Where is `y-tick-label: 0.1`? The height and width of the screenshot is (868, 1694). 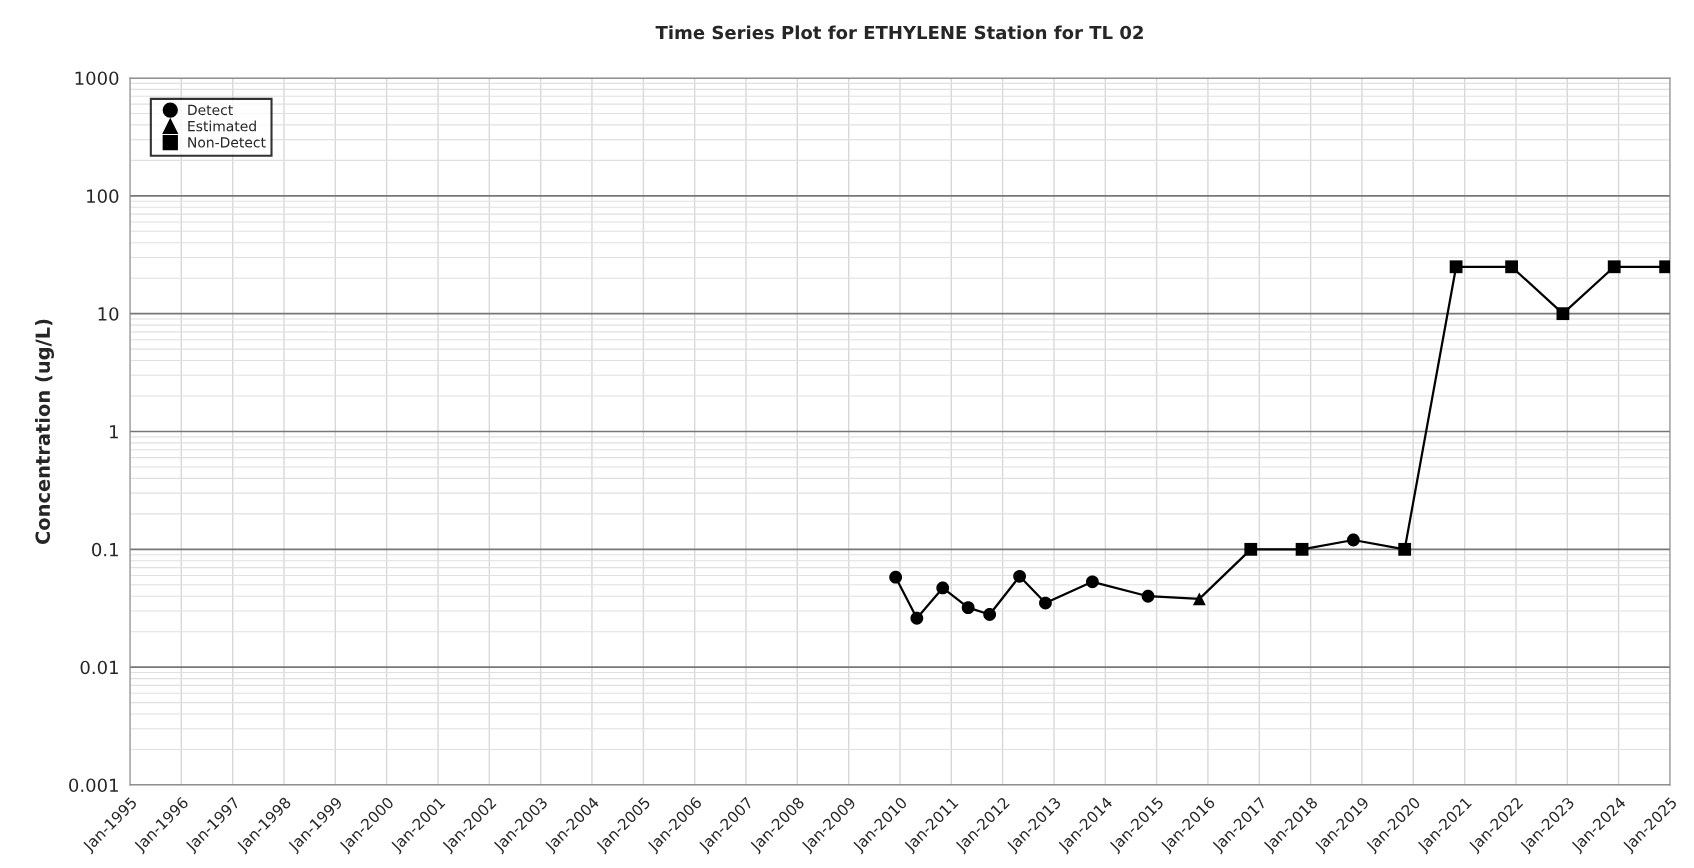
y-tick-label: 0.1 is located at coordinates (105, 549).